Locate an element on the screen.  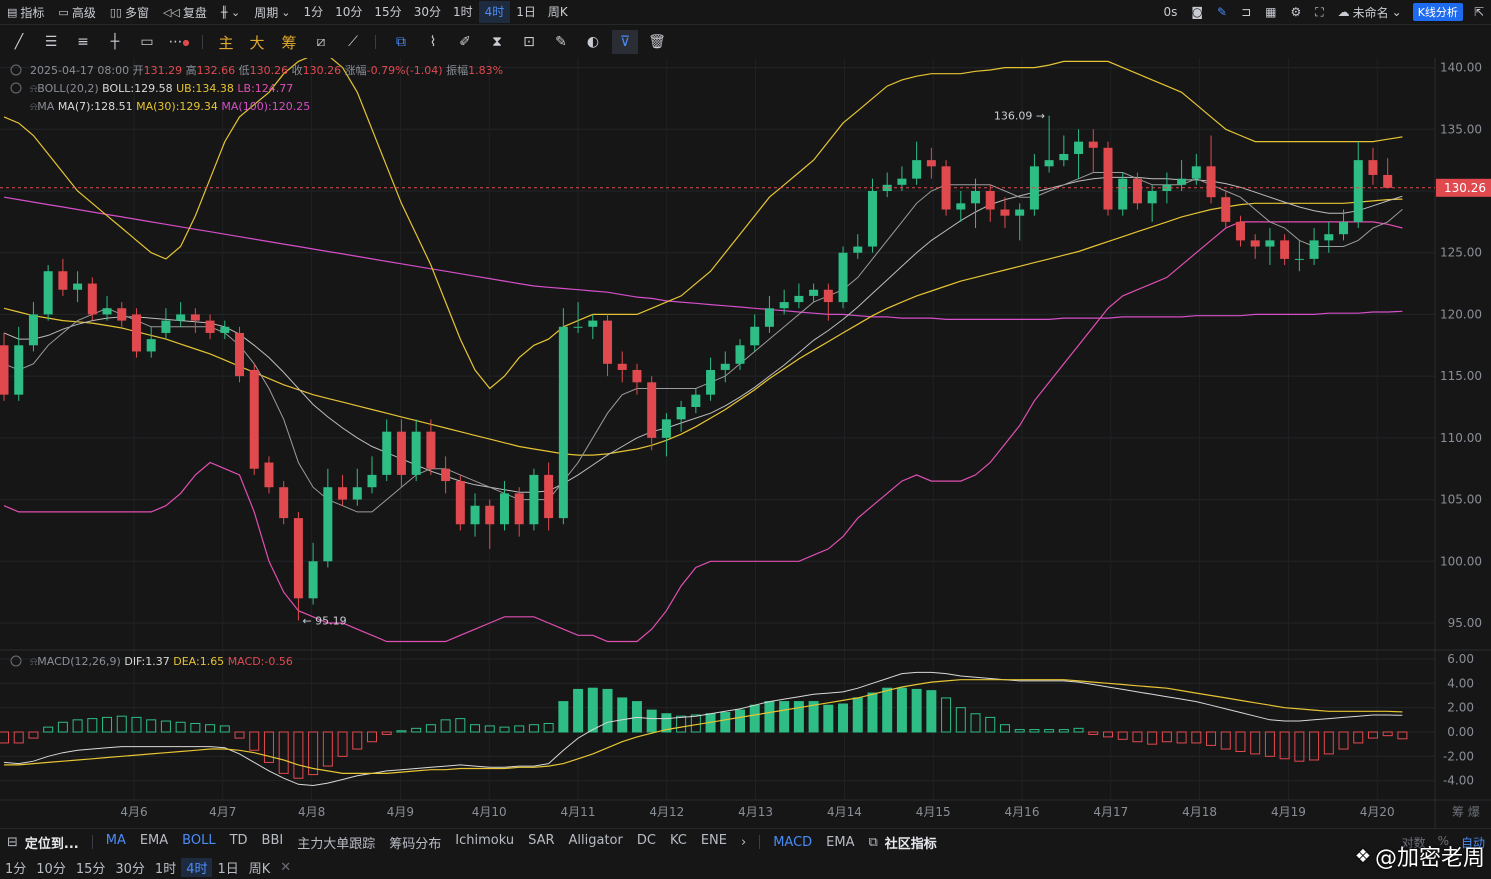
note-tool-icon: ✎ is located at coordinates (561, 42).